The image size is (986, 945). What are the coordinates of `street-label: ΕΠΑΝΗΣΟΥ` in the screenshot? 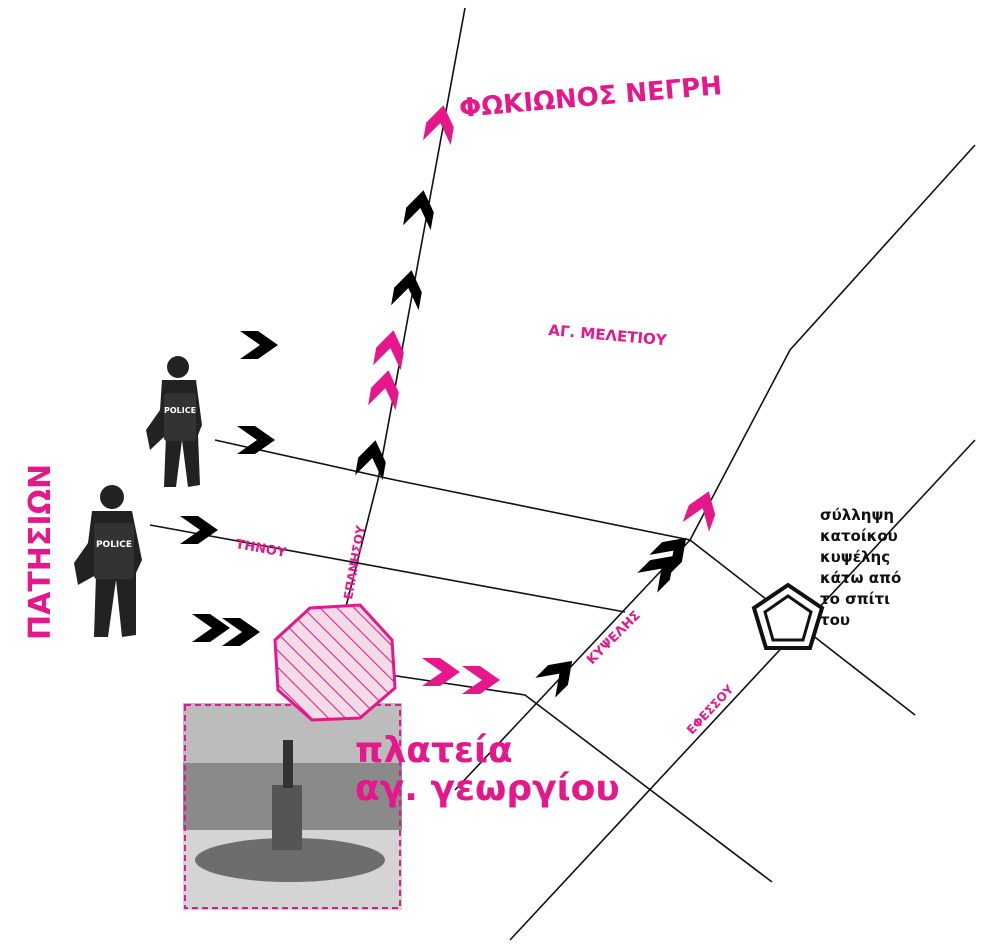 It's located at (354, 562).